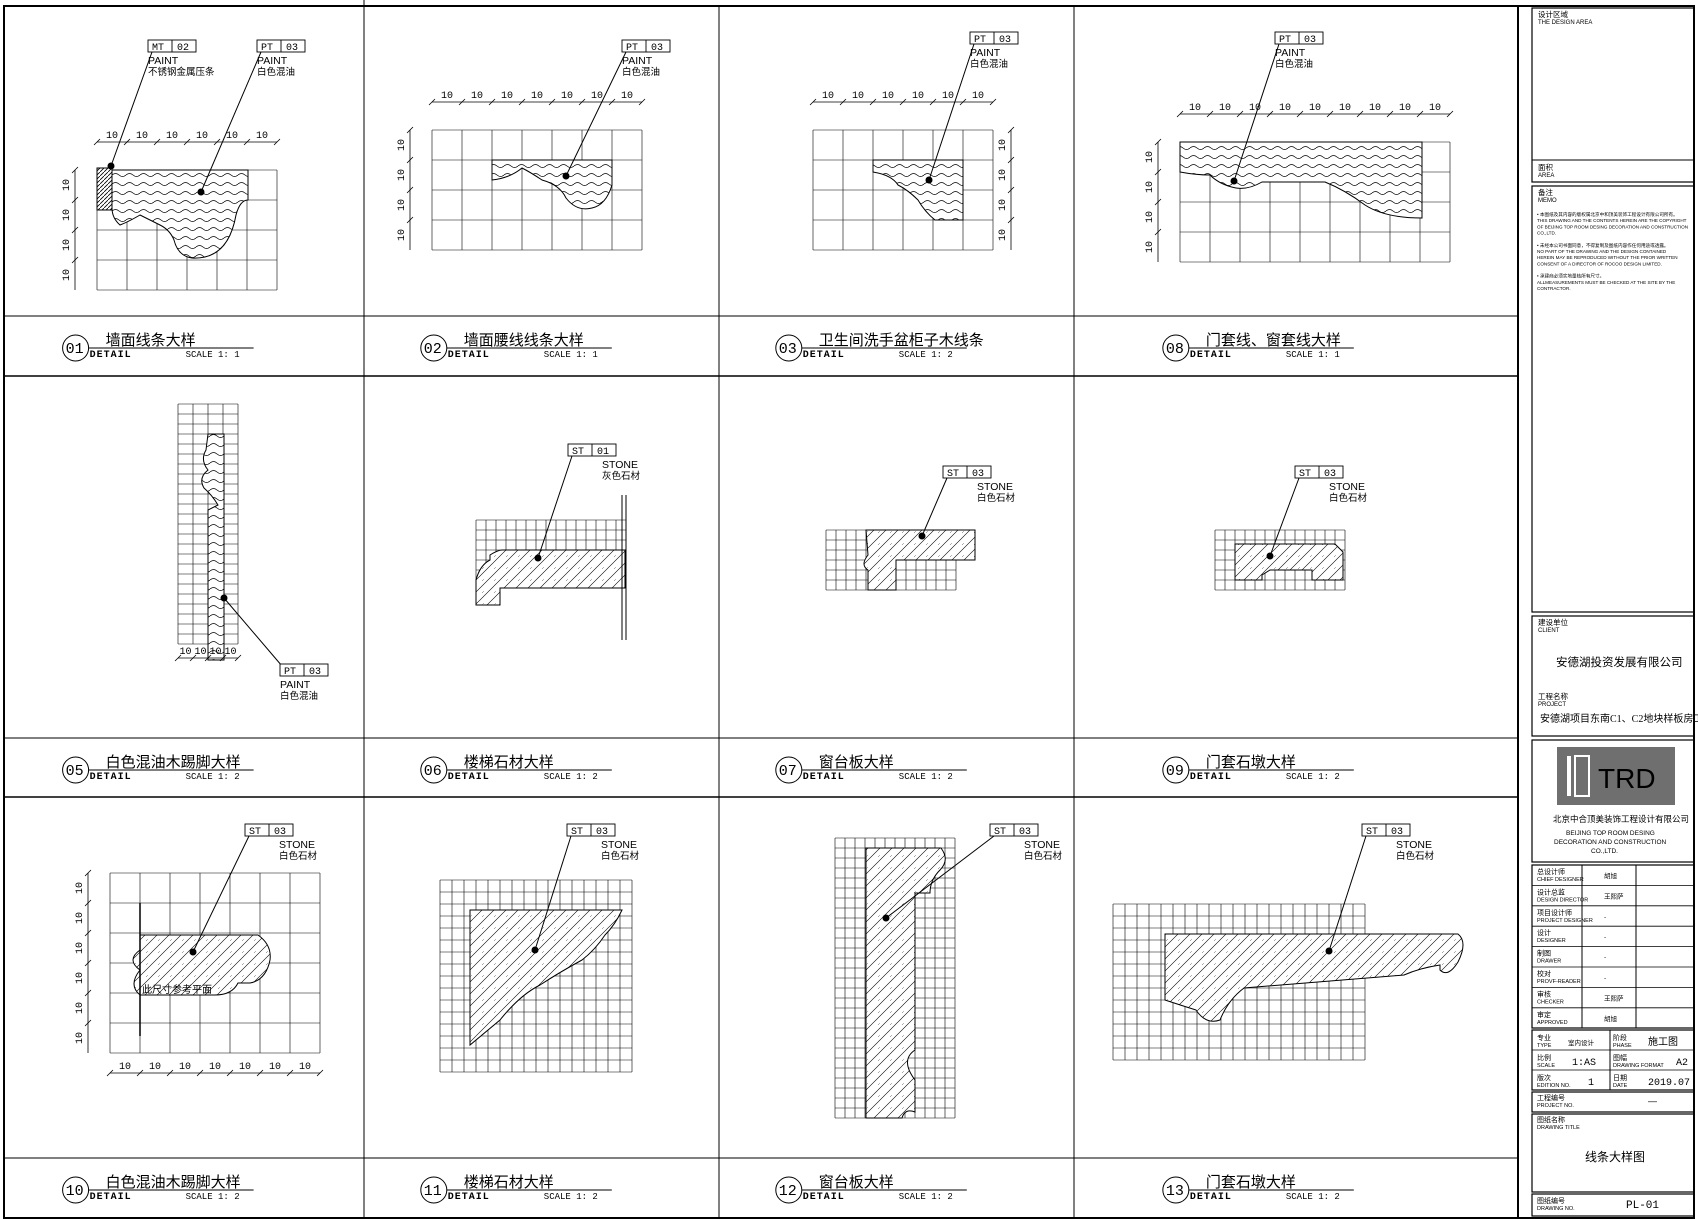 The height and width of the screenshot is (1219, 1698). Describe the element at coordinates (603, 452) in the screenshot. I see `callout-number: 01` at that location.